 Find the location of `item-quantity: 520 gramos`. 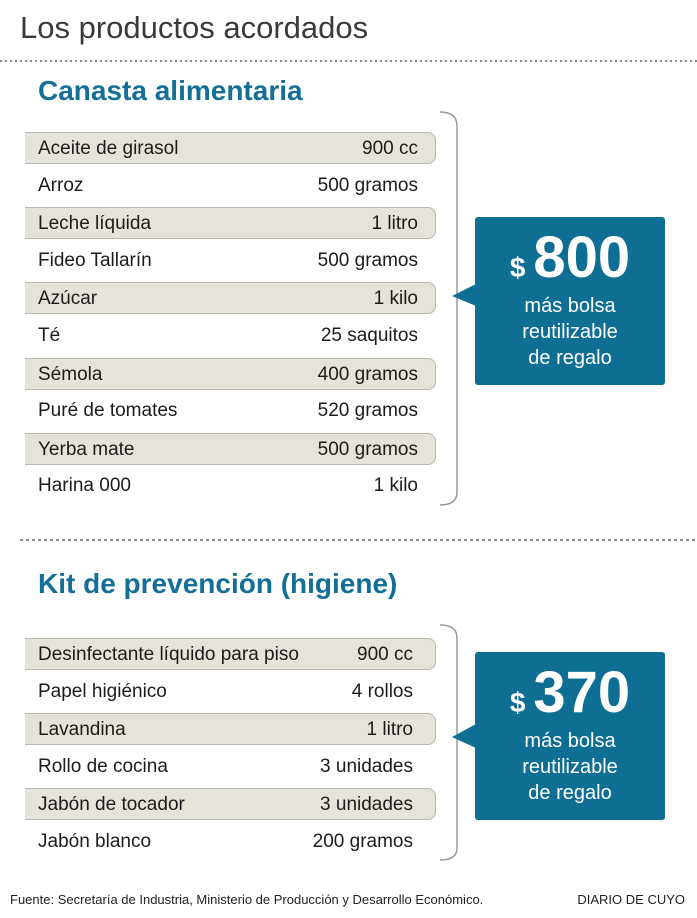

item-quantity: 520 gramos is located at coordinates (367, 411).